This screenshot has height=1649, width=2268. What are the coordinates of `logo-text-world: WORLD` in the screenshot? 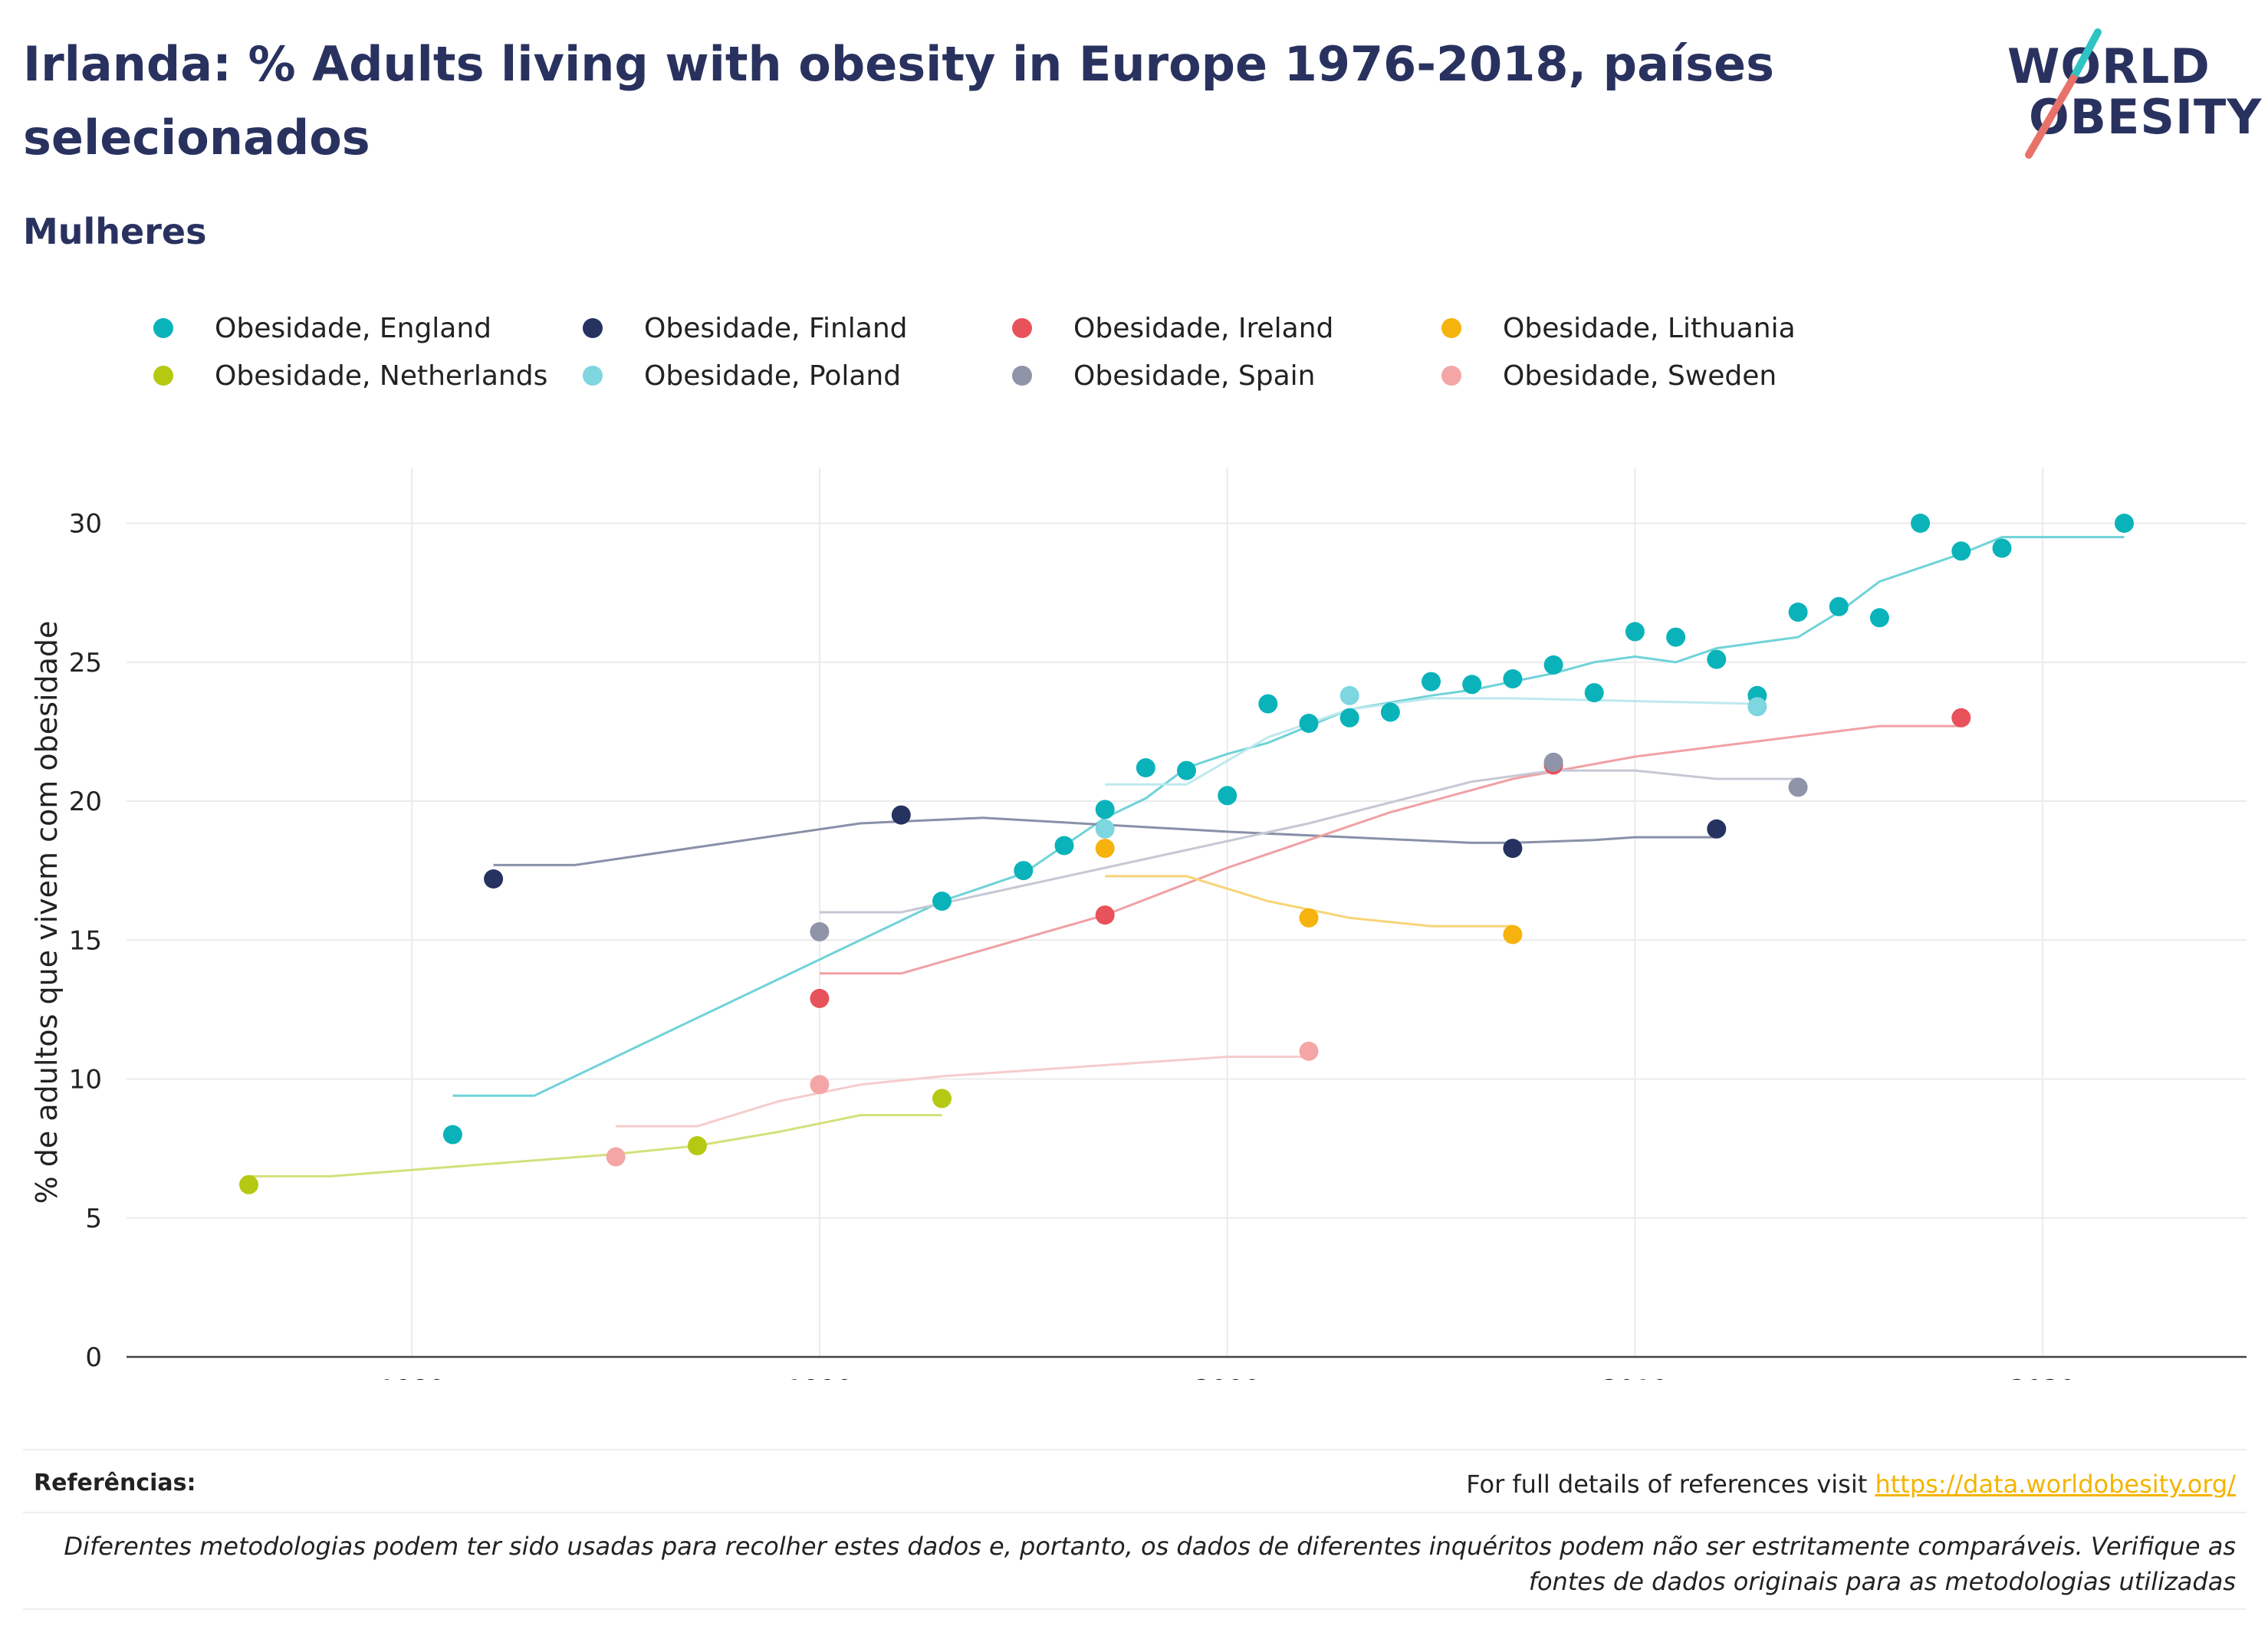 It's located at (2108, 66).